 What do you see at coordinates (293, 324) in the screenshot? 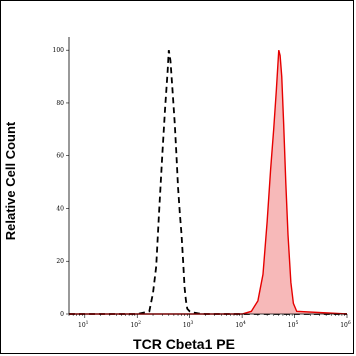
I see `x-tick-label: 10⁵` at bounding box center [293, 324].